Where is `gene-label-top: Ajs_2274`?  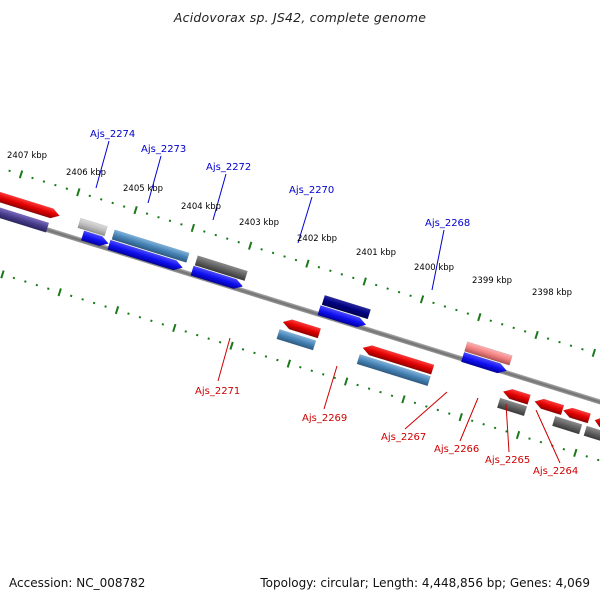 gene-label-top: Ajs_2274 is located at coordinates (112, 134).